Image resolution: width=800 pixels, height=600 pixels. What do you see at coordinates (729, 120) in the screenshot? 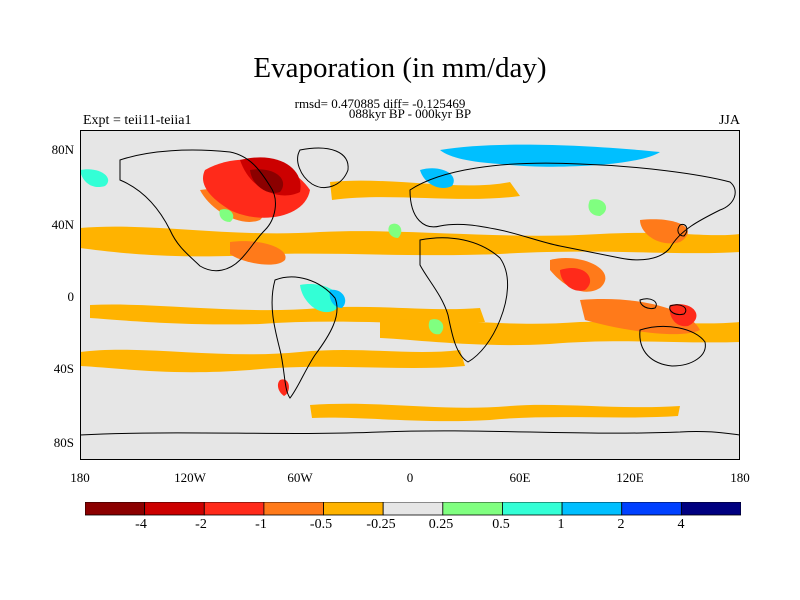
I see `season-label: JJA` at bounding box center [729, 120].